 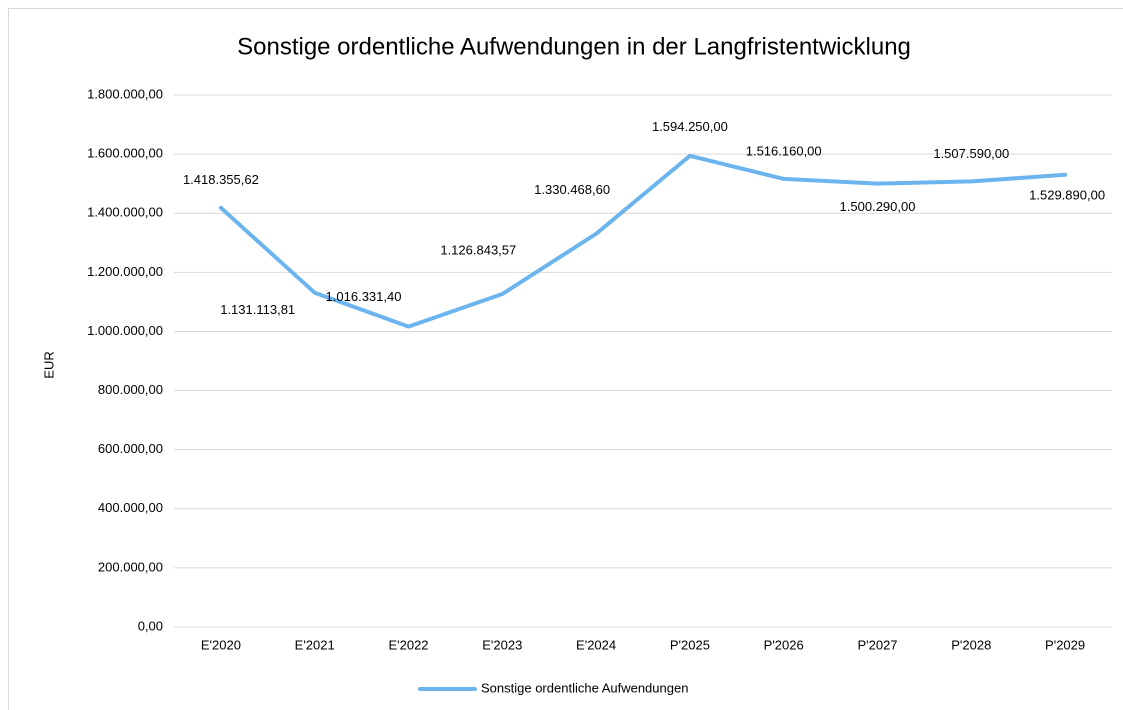 I want to click on data-label: 1.507.590,00, so click(x=971, y=153).